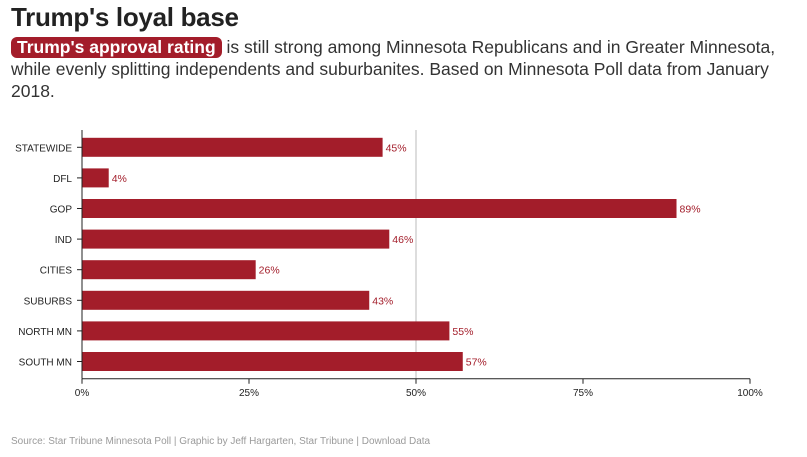 Image resolution: width=807 pixels, height=457 pixels. I want to click on bar-value-label: 46%, so click(402, 240).